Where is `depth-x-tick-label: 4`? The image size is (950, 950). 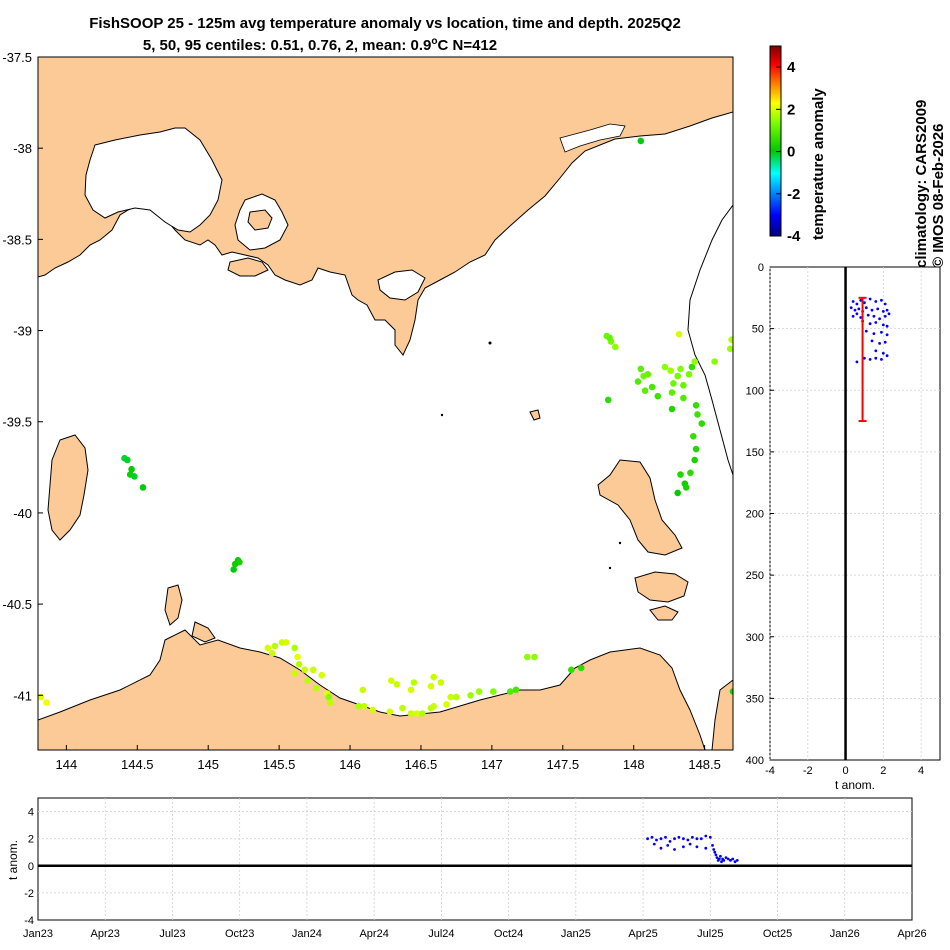 depth-x-tick-label: 4 is located at coordinates (921, 771).